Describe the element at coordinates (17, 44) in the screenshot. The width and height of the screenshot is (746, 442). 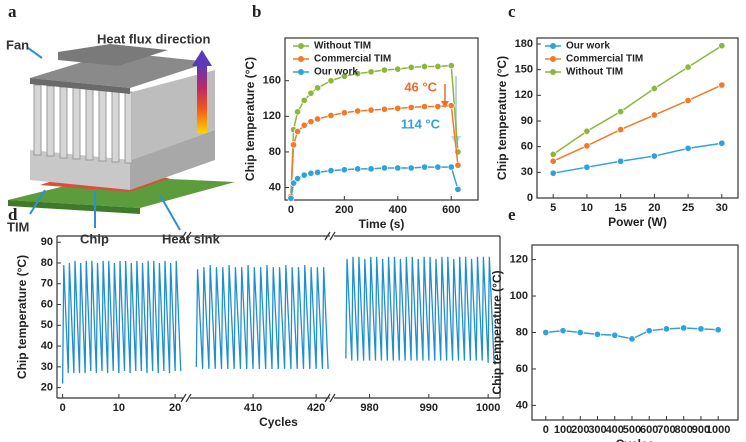
I see `label-fan: Fan` at that location.